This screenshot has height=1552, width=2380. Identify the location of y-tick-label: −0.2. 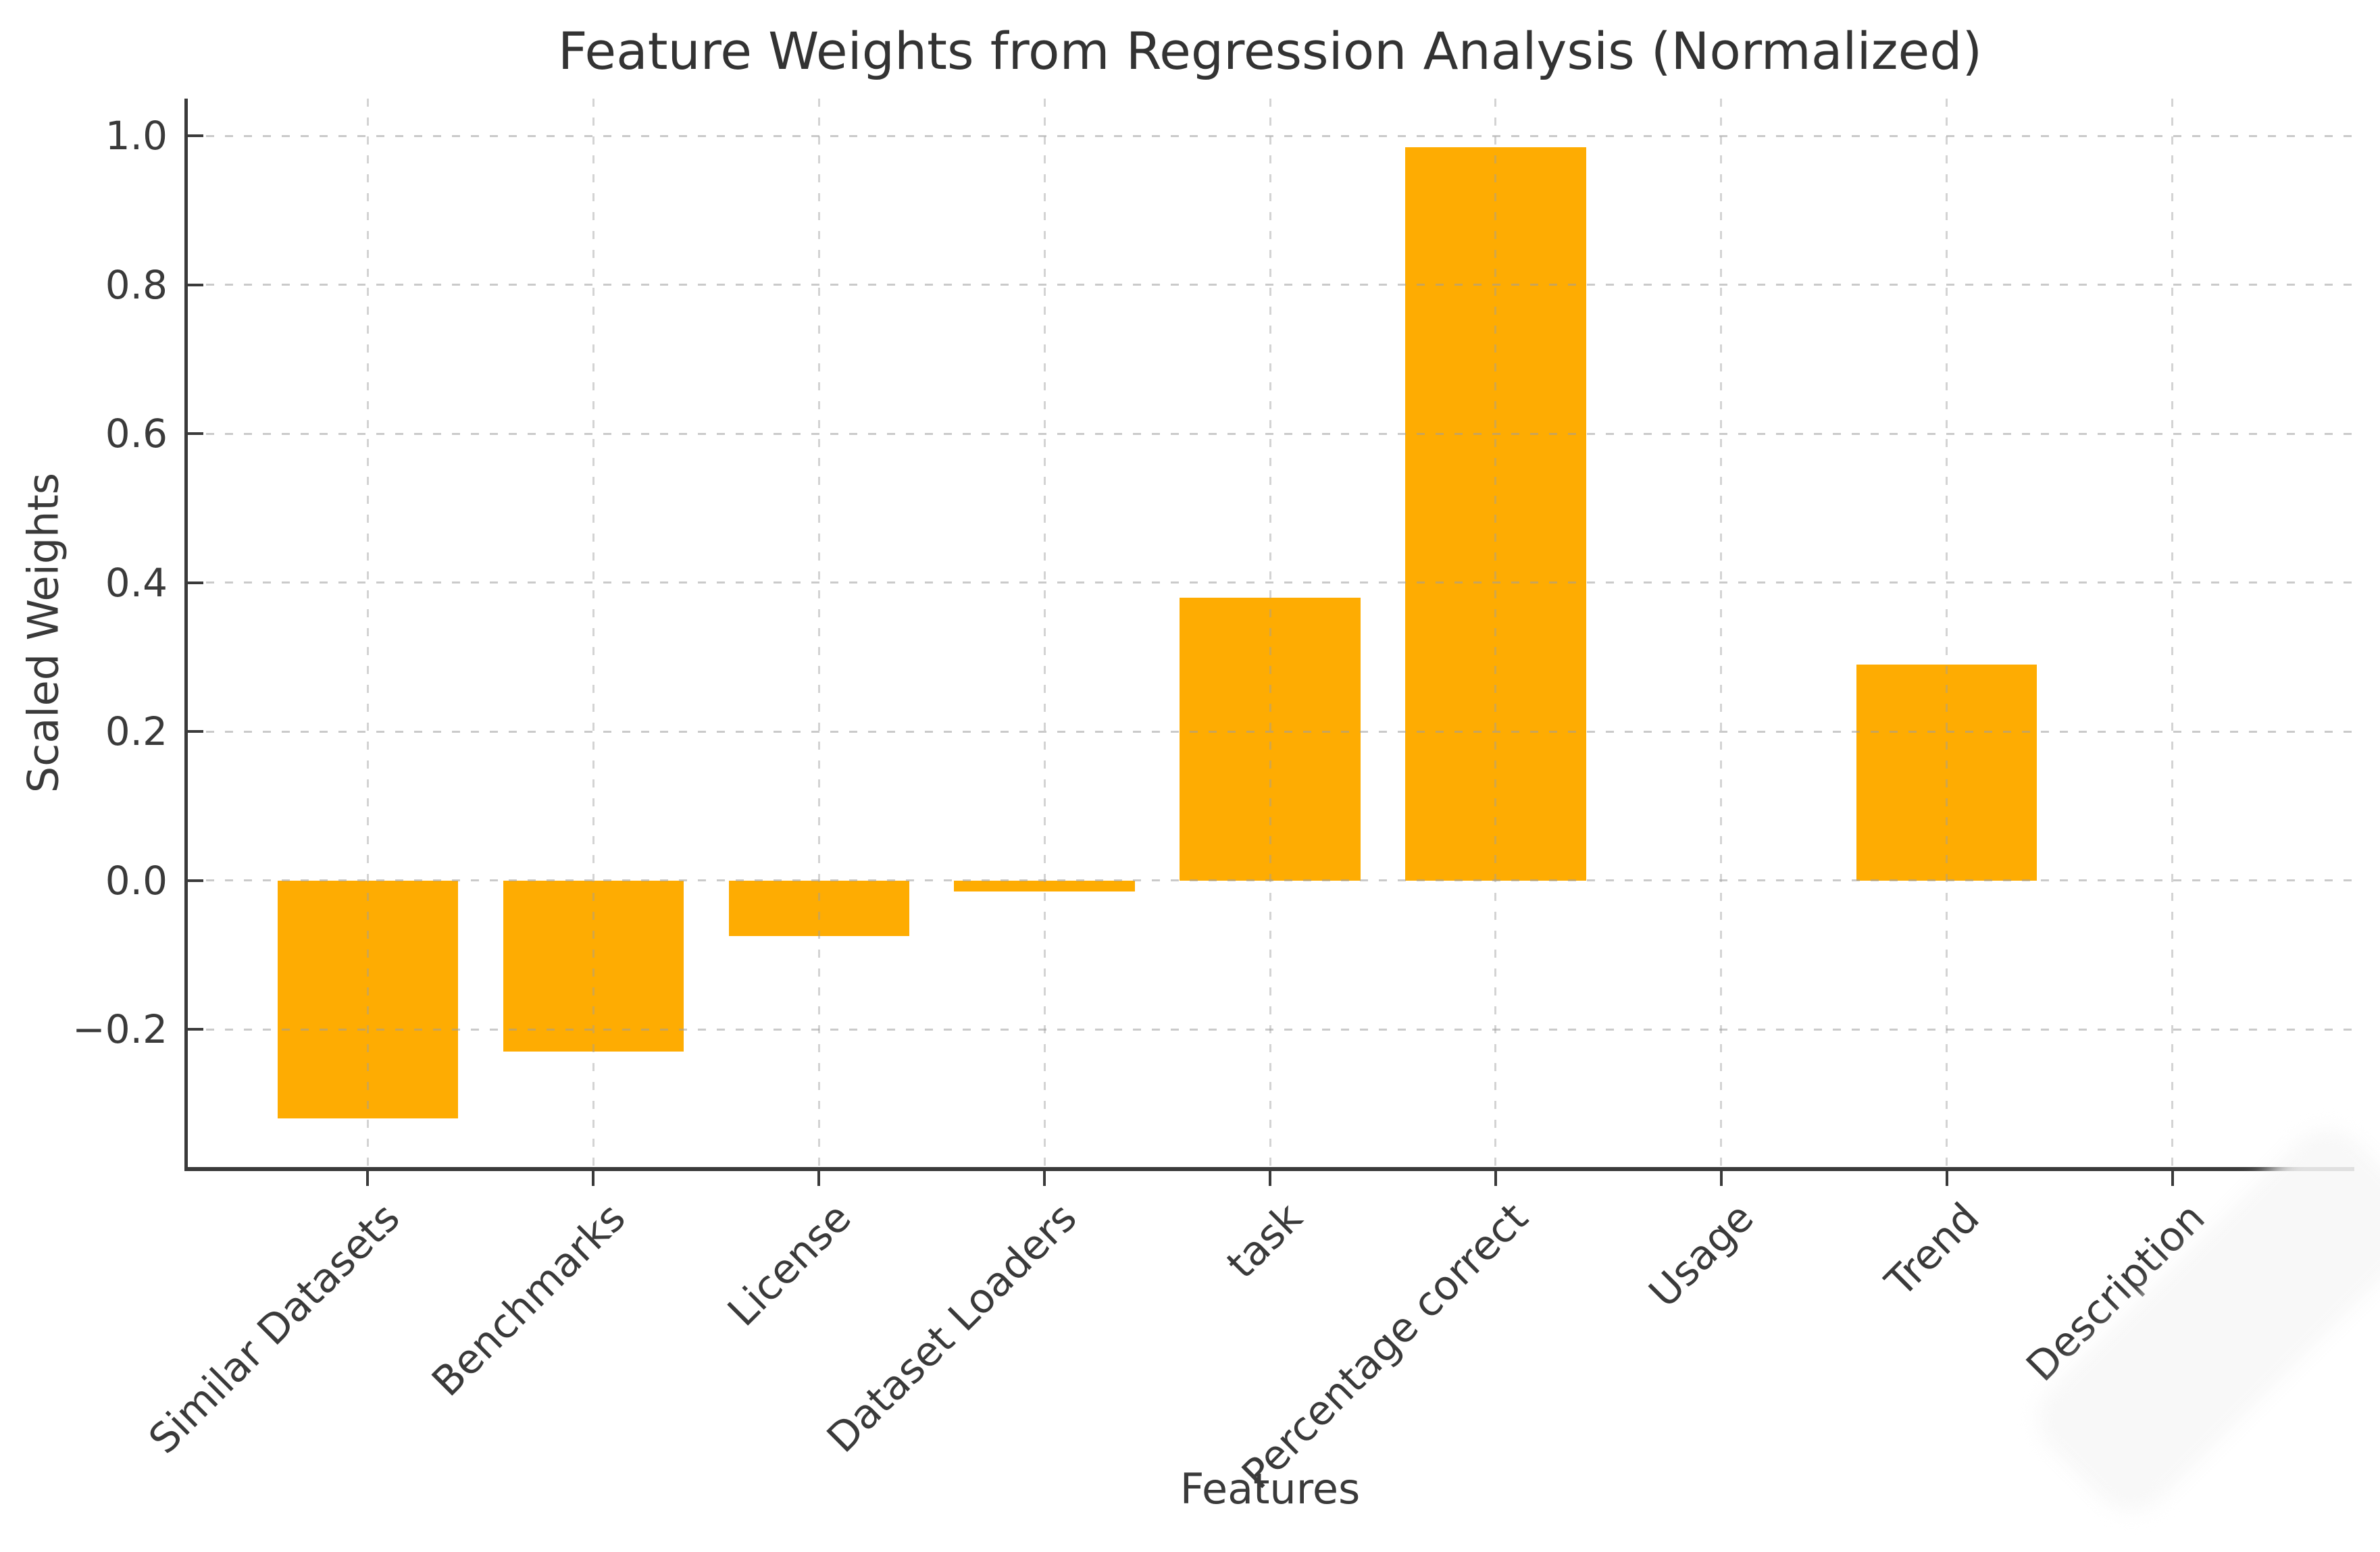
(120, 1029).